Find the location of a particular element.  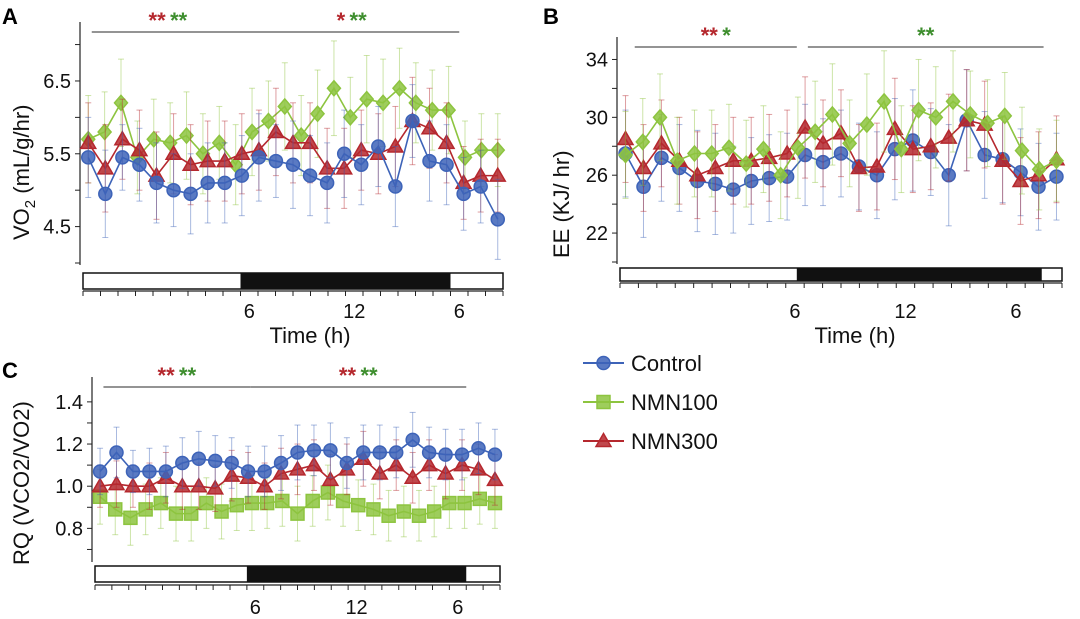

significance-marks-c: ** ** is located at coordinates (177, 375).